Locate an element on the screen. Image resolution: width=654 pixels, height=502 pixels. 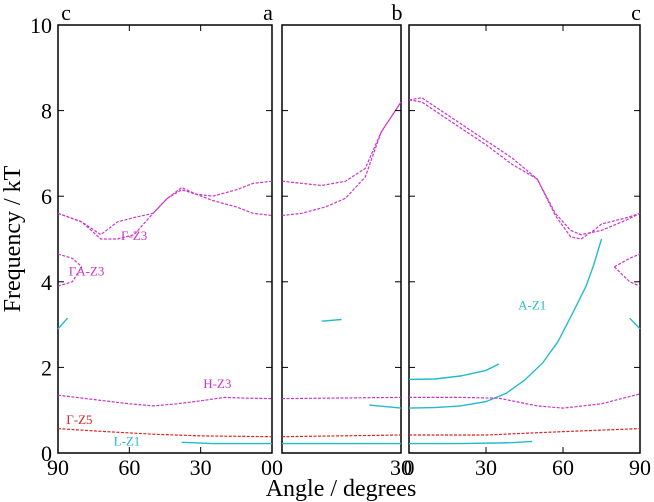
annotation-label: L-Z1 is located at coordinates (127, 440).